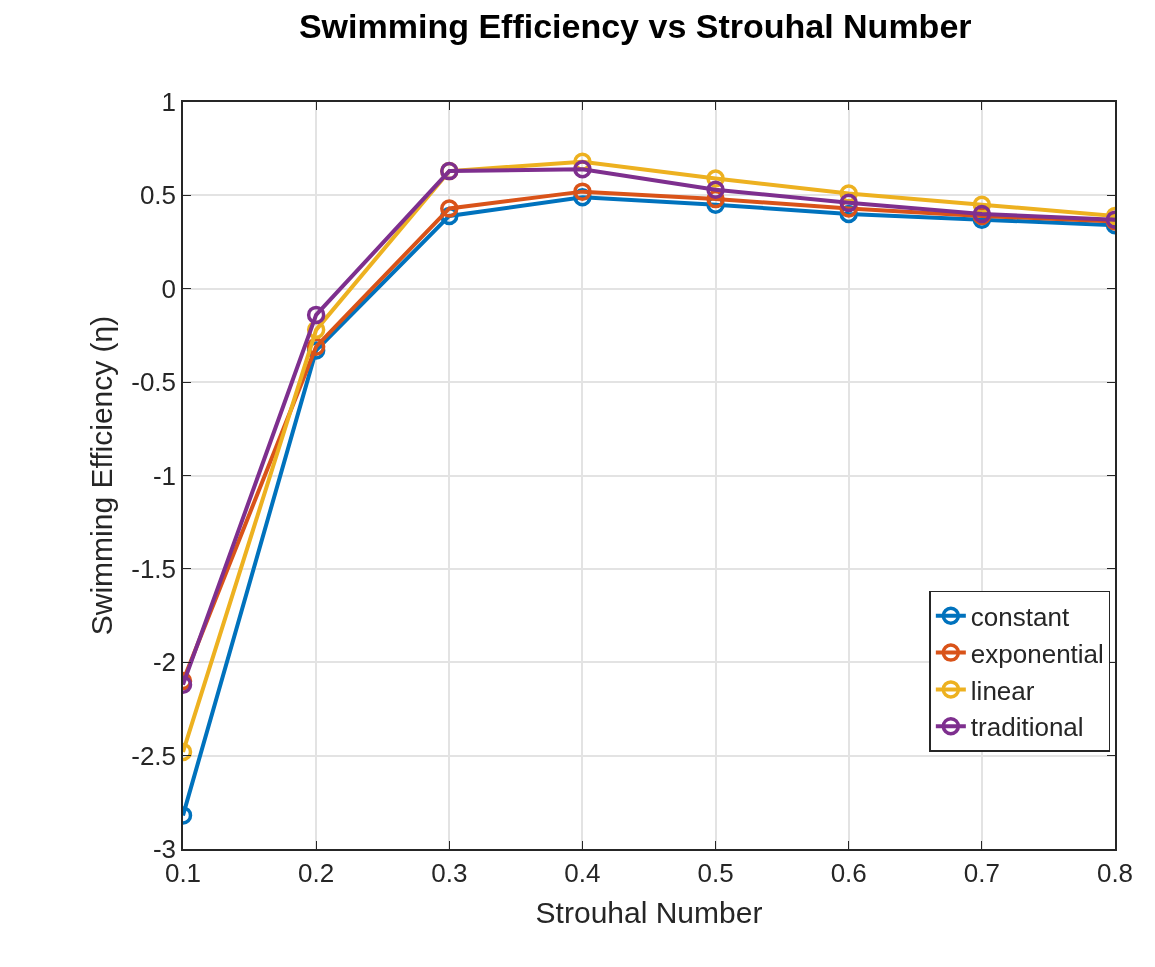 The height and width of the screenshot is (967, 1155). Describe the element at coordinates (1027, 727) in the screenshot. I see `legend-label: traditional` at that location.